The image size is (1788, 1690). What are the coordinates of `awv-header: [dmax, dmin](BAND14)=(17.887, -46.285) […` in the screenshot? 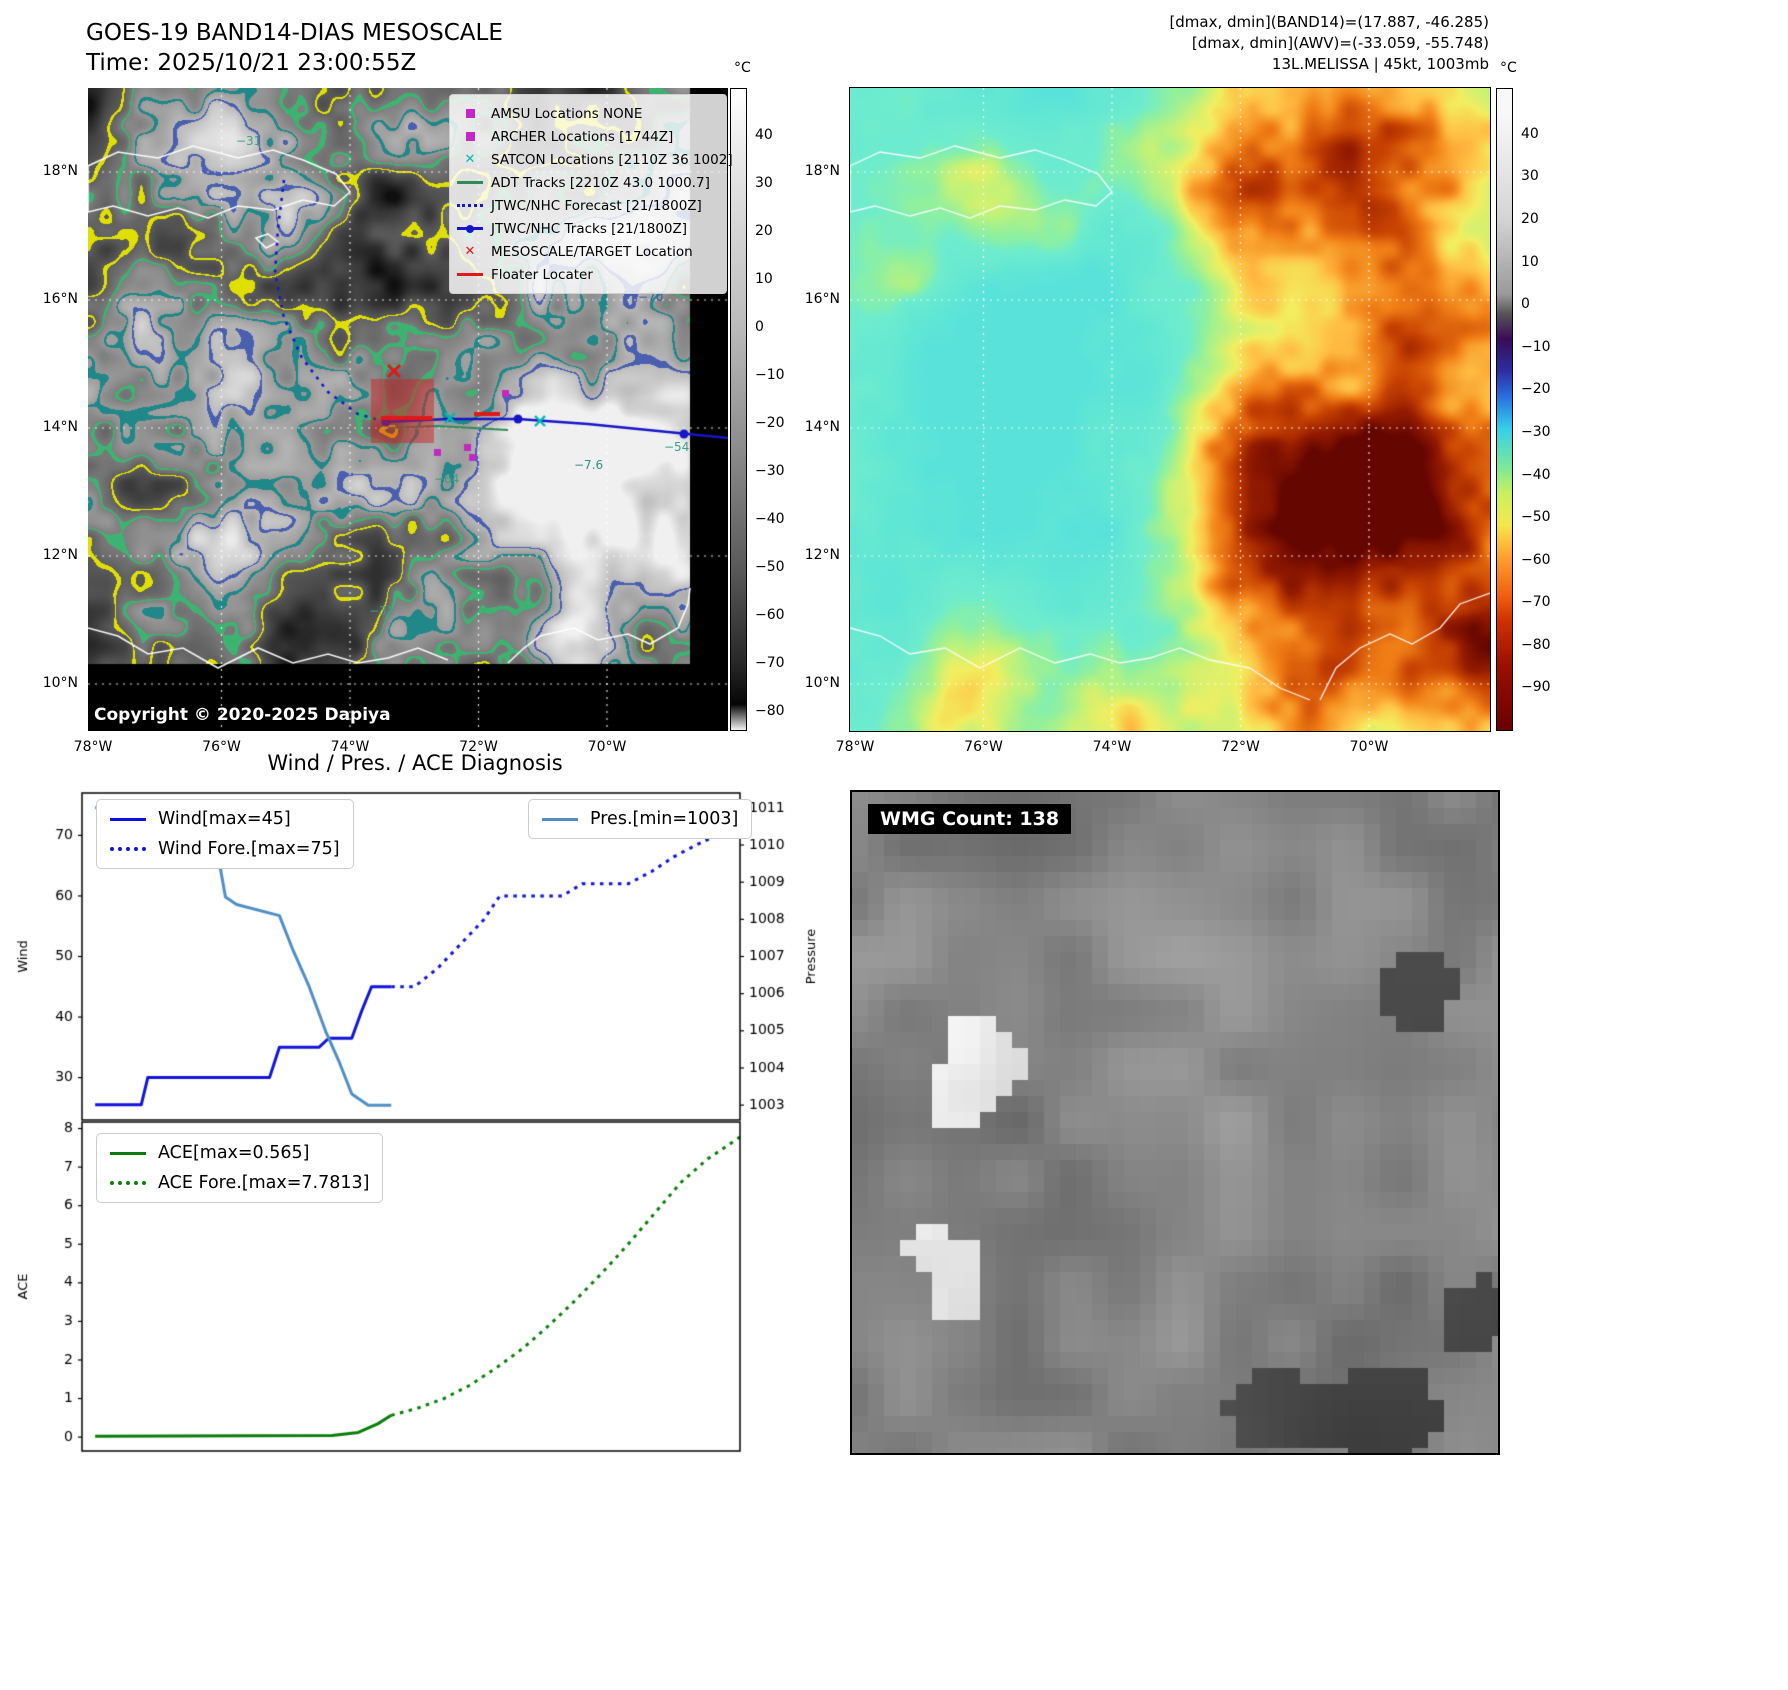 It's located at (1244, 43).